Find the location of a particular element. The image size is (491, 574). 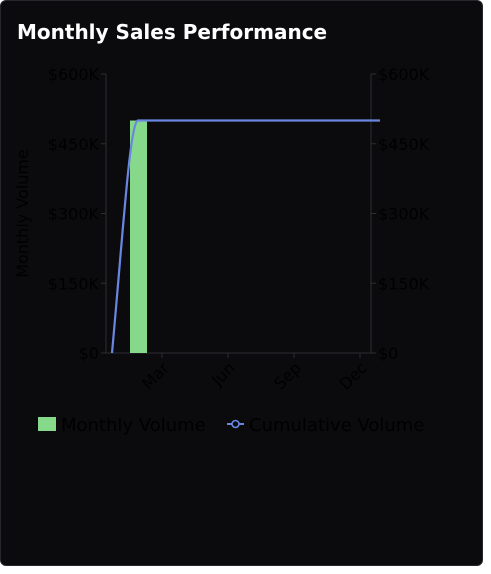

y-tick-label-left: $0 is located at coordinates (89, 353).